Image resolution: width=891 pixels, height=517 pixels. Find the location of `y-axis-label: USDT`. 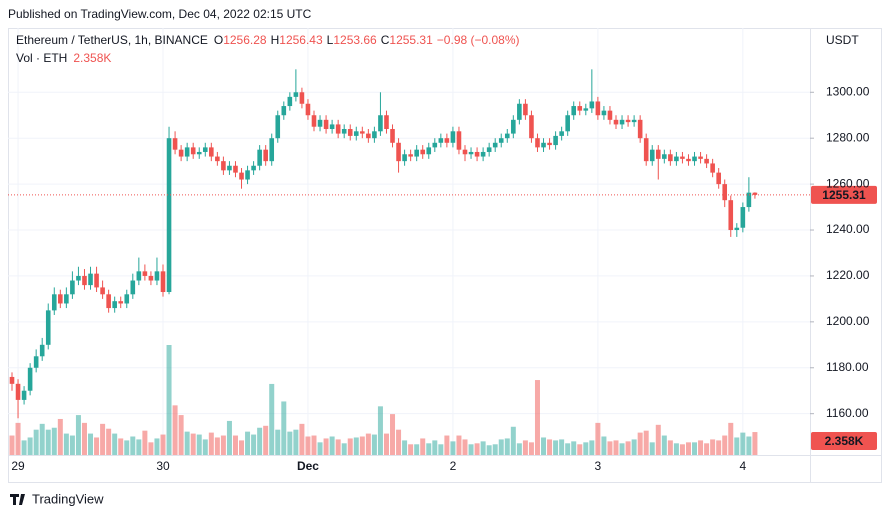

y-axis-label: USDT is located at coordinates (842, 40).